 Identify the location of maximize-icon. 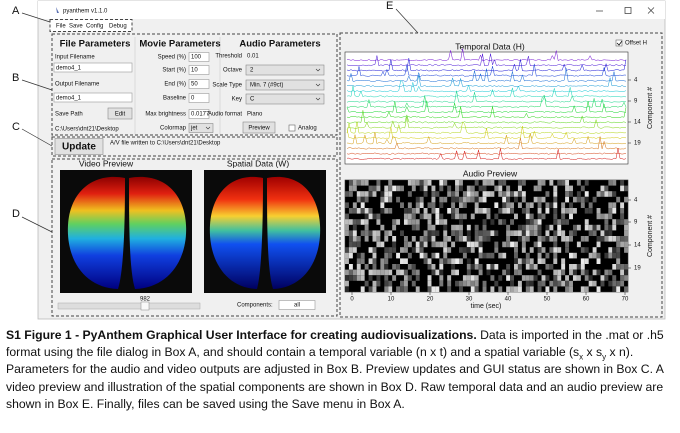
(628, 10).